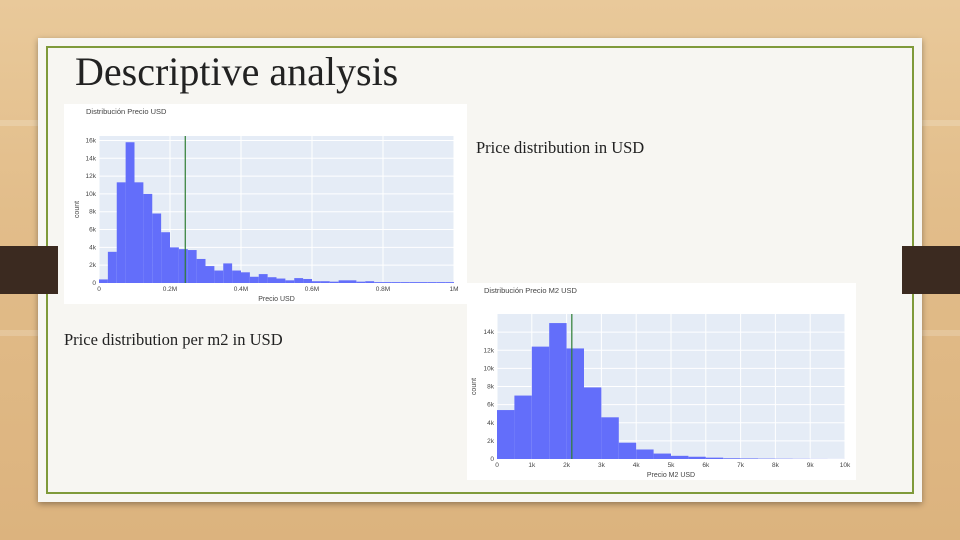 This screenshot has width=960, height=540. Describe the element at coordinates (237, 71) in the screenshot. I see `slide-title: Descriptive analysis` at that location.